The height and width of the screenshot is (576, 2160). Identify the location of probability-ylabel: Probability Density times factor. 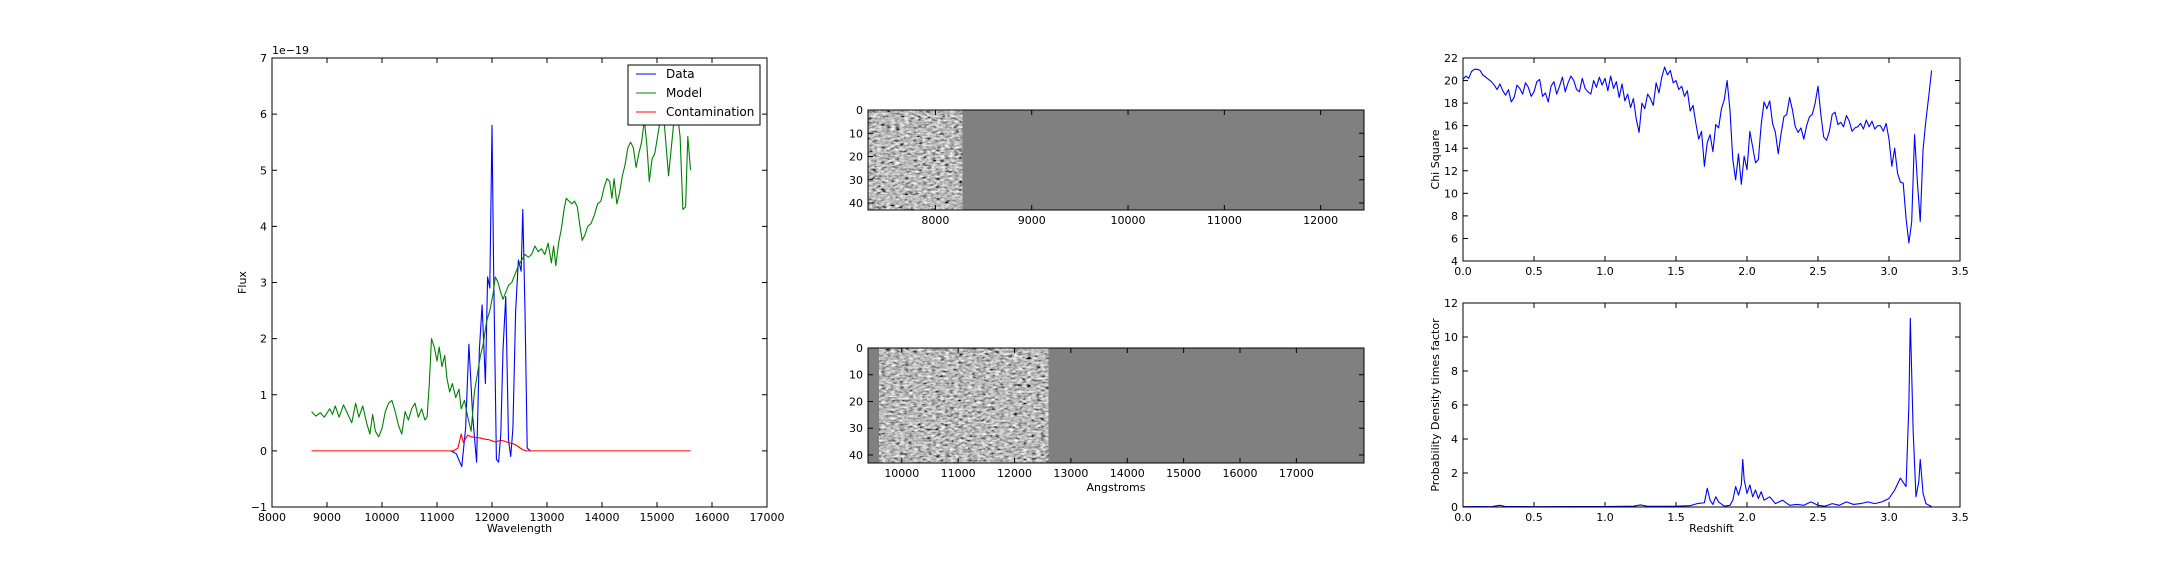
(1435, 405).